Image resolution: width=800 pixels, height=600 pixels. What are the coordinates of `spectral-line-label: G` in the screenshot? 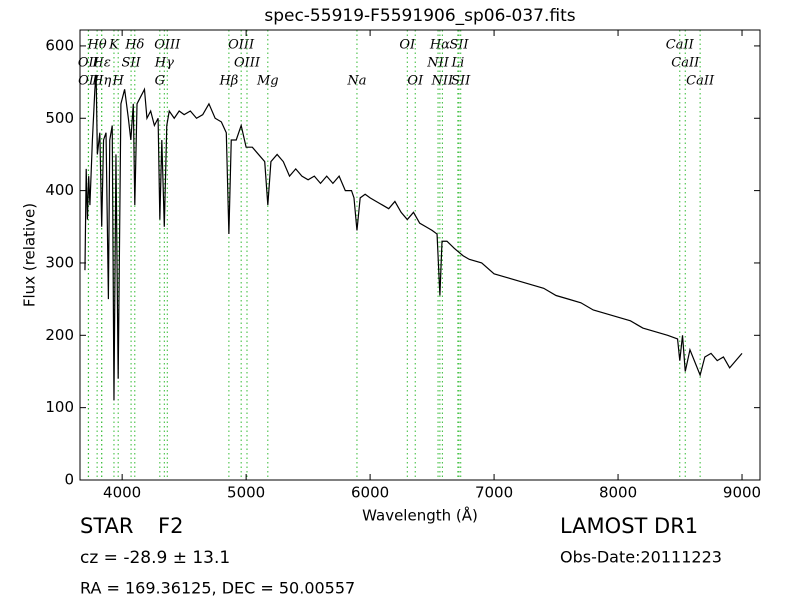 It's located at (160, 81).